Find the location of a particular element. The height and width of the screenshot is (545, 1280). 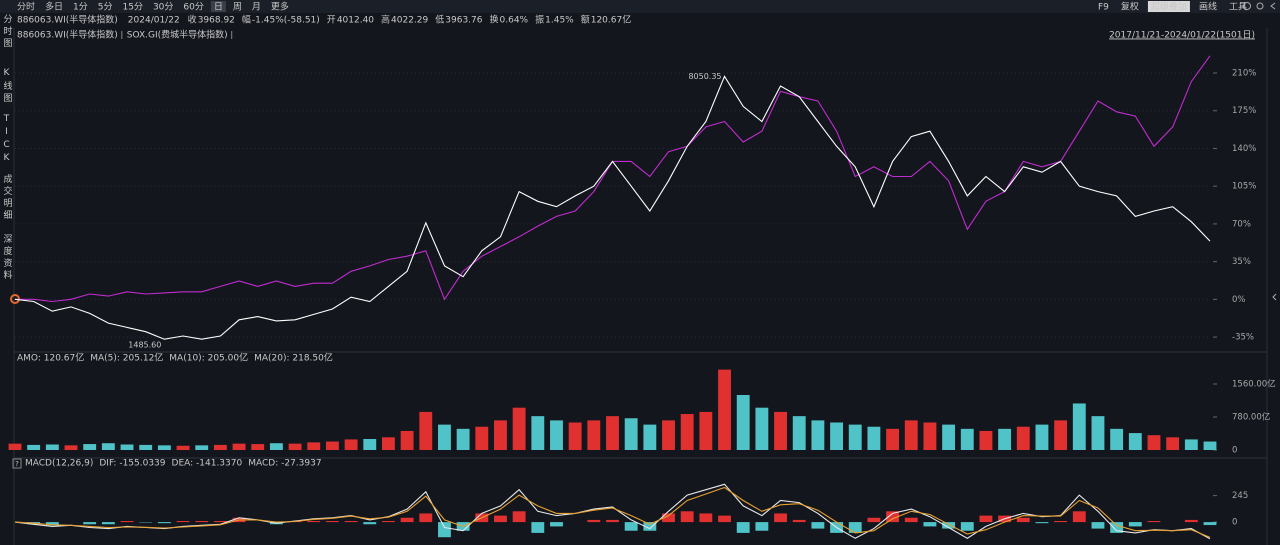

tool-button: 复权 is located at coordinates (1130, 7).